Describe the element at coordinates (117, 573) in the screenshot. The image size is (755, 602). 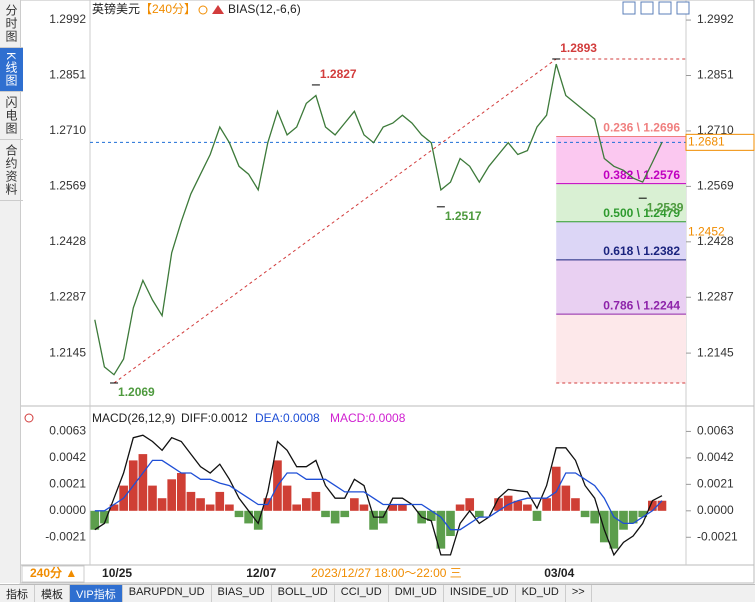
I see `x-tick-label: 10/25` at that location.